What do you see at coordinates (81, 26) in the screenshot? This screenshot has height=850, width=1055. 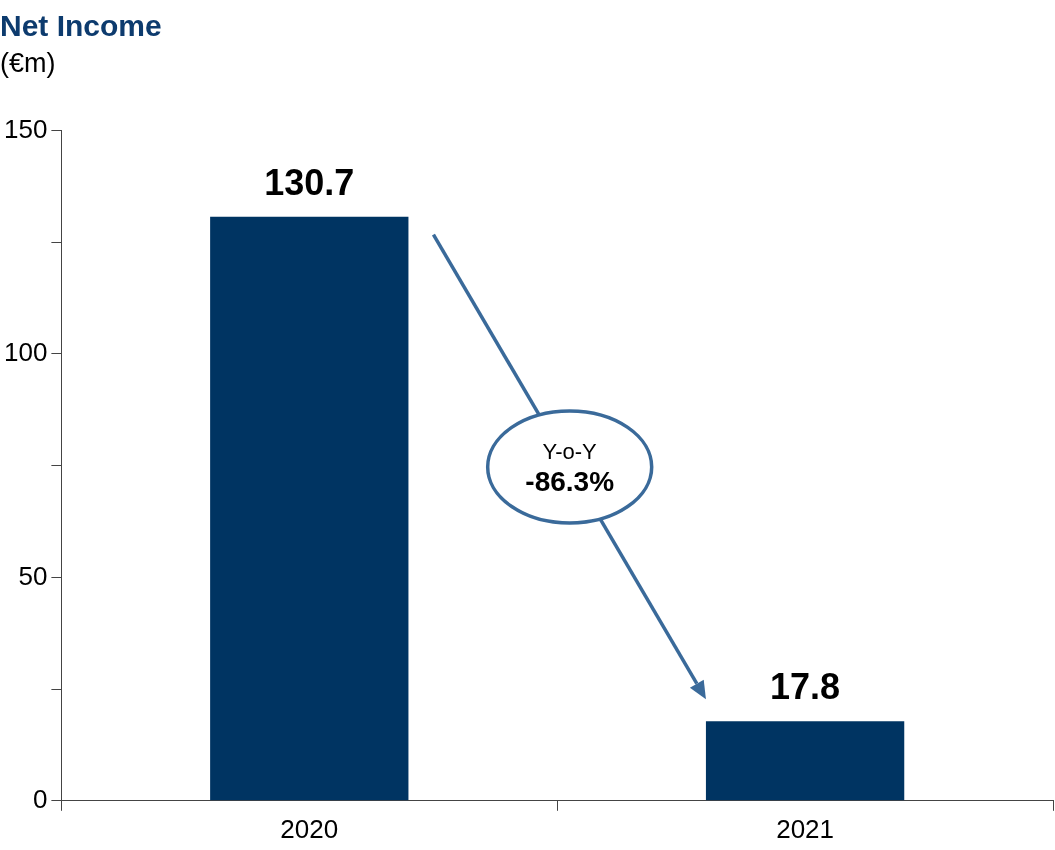 I see `chart-title: Net Income` at bounding box center [81, 26].